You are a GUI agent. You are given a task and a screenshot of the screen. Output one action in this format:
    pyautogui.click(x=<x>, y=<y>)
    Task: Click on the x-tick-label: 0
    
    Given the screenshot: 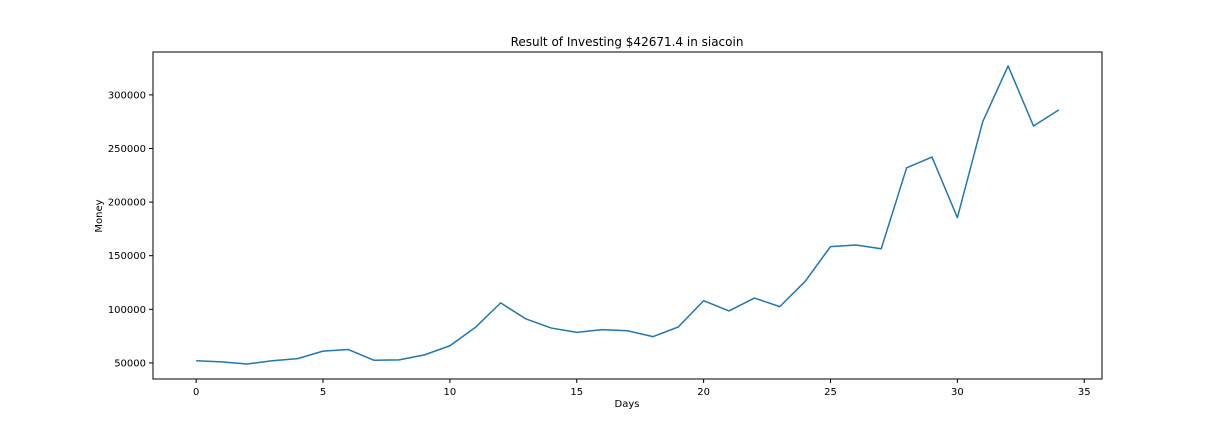 What is the action you would take?
    pyautogui.click(x=196, y=392)
    